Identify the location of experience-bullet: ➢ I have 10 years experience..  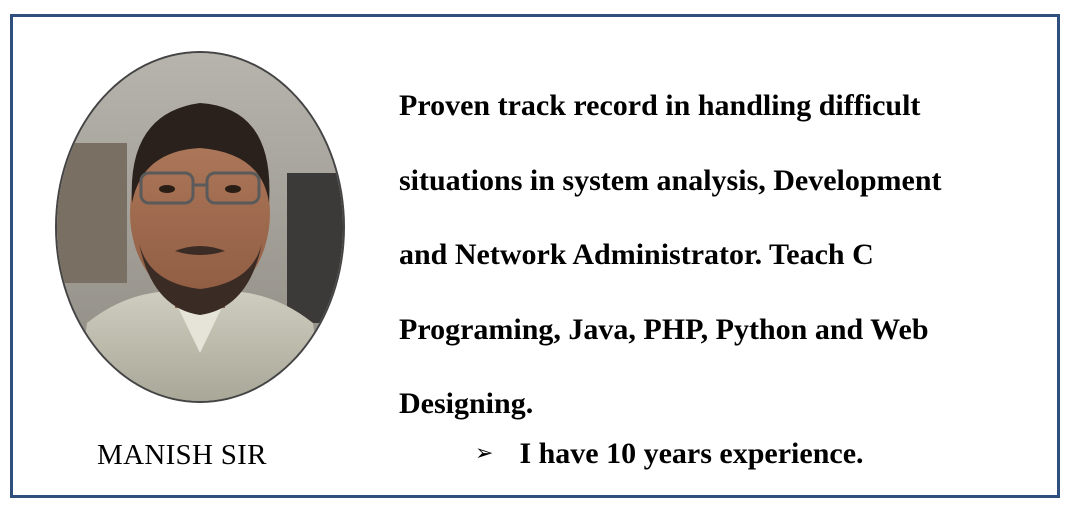
(669, 454).